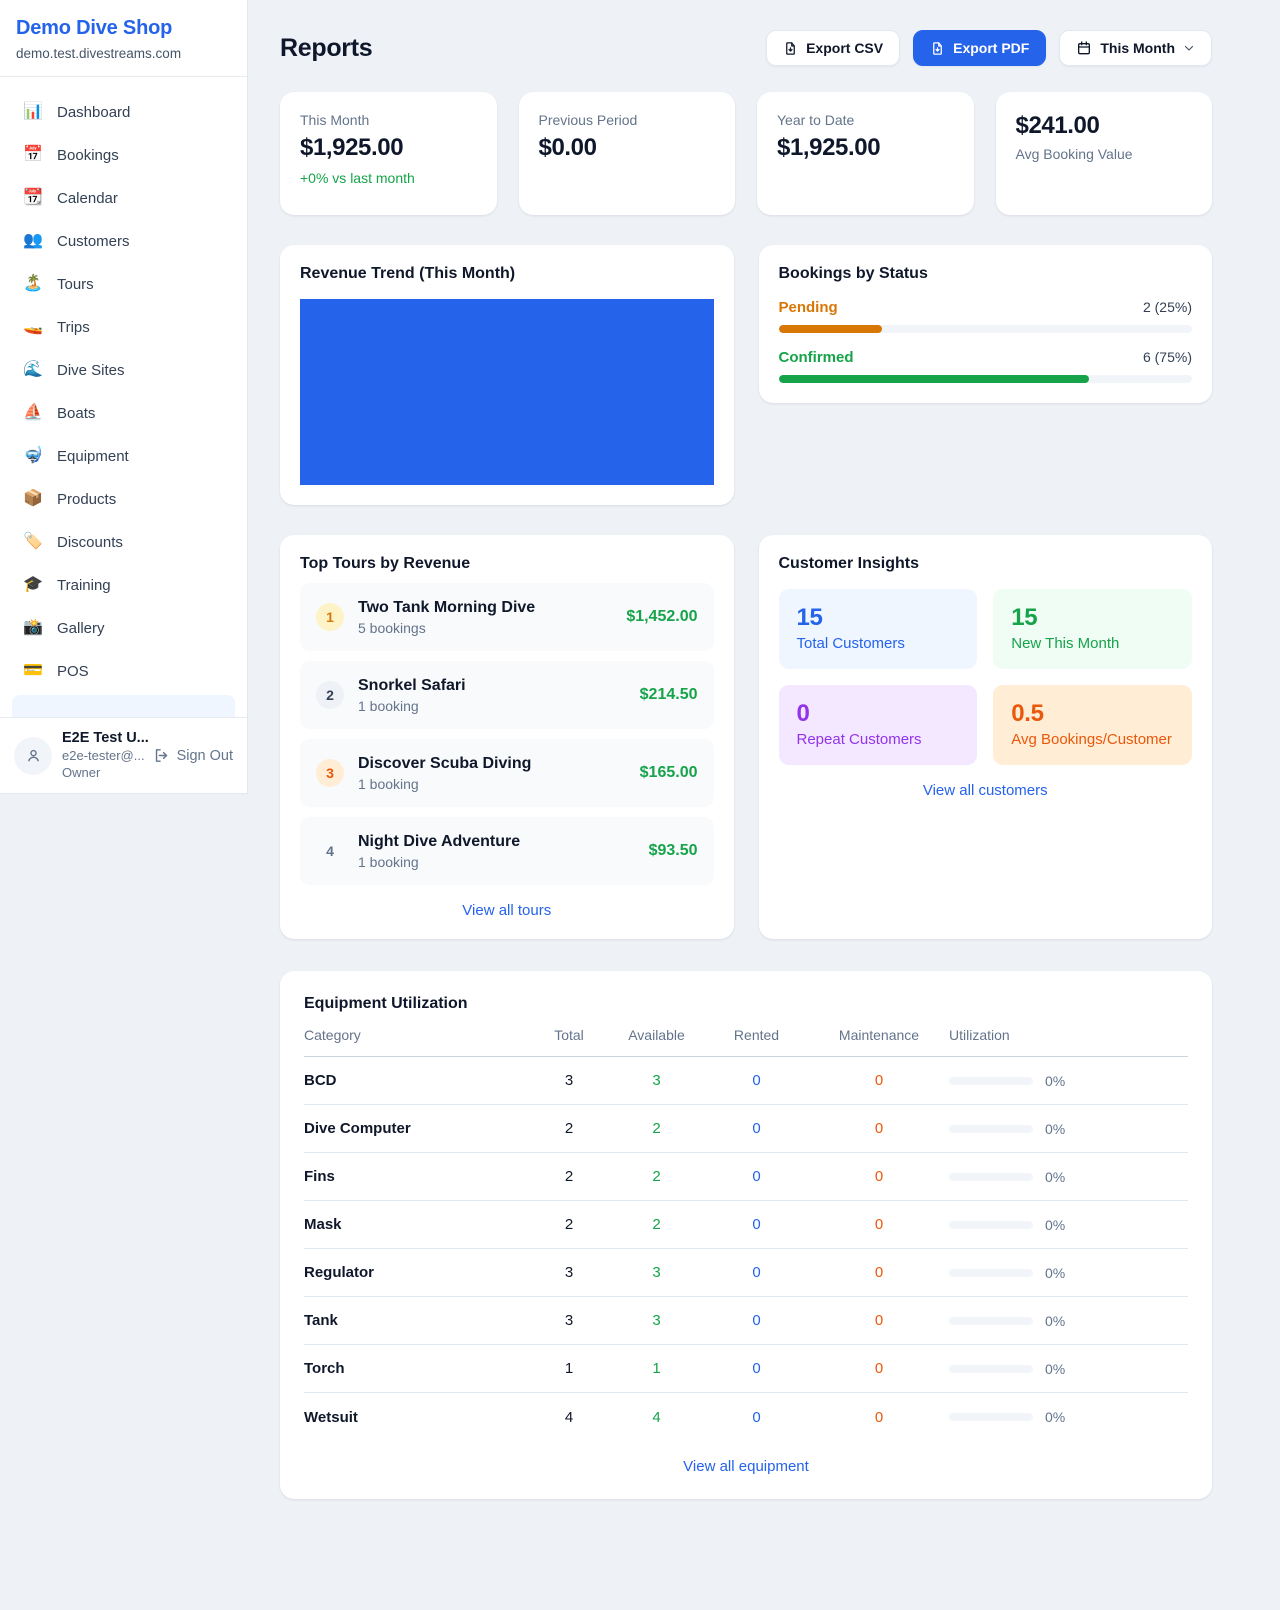  Describe the element at coordinates (985, 790) in the screenshot. I see `view-all-customers-link: View all customers` at that location.